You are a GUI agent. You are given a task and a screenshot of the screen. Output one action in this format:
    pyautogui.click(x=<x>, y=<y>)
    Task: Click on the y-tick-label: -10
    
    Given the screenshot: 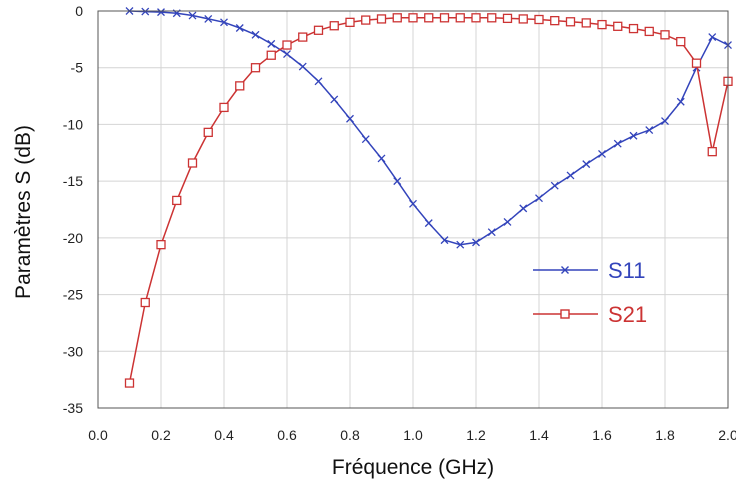 What is the action you would take?
    pyautogui.click(x=73, y=124)
    